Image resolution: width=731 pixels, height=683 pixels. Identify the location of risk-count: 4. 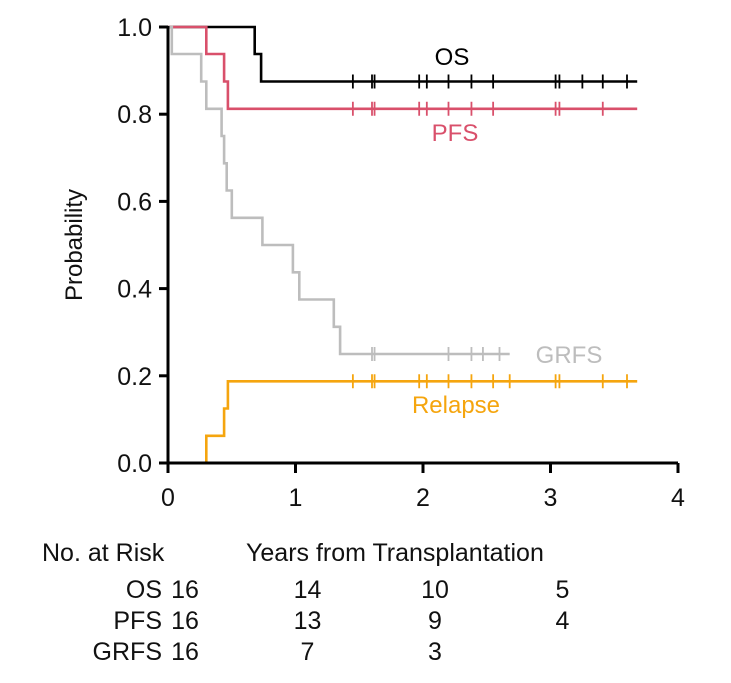
(562, 621).